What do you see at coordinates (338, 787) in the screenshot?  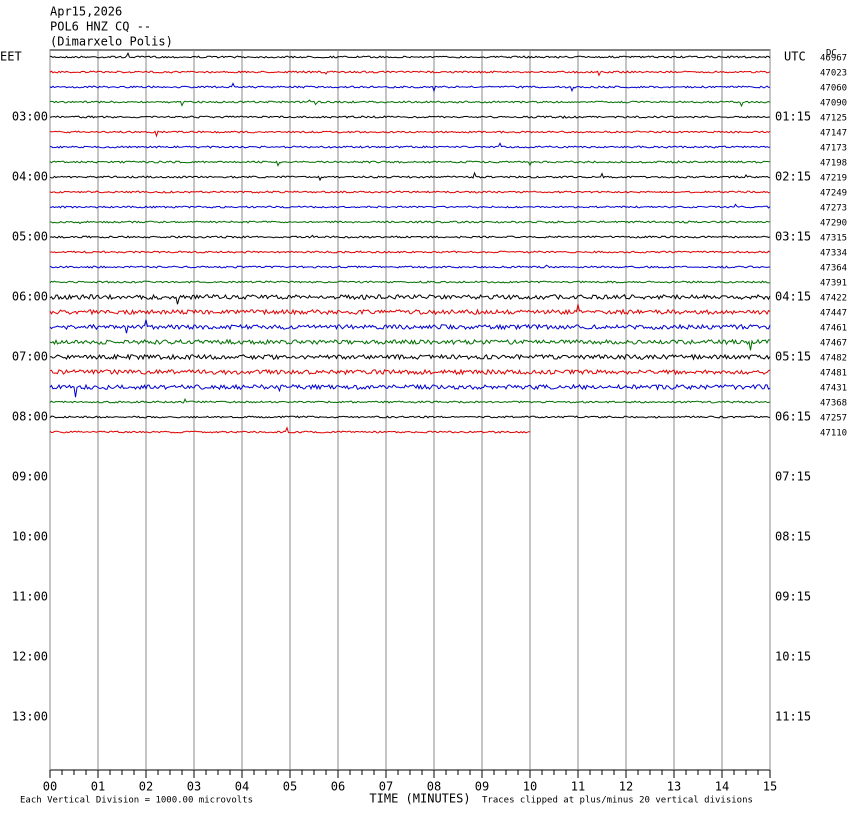 I see `x-tick-label: 06` at bounding box center [338, 787].